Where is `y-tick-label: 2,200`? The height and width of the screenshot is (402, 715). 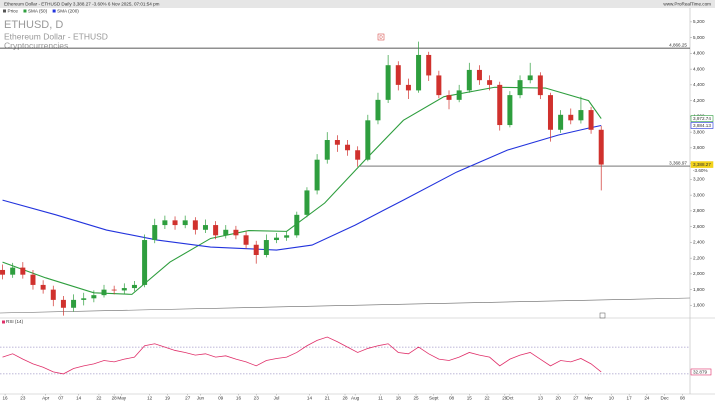 y-tick-label: 2,200 is located at coordinates (699, 257).